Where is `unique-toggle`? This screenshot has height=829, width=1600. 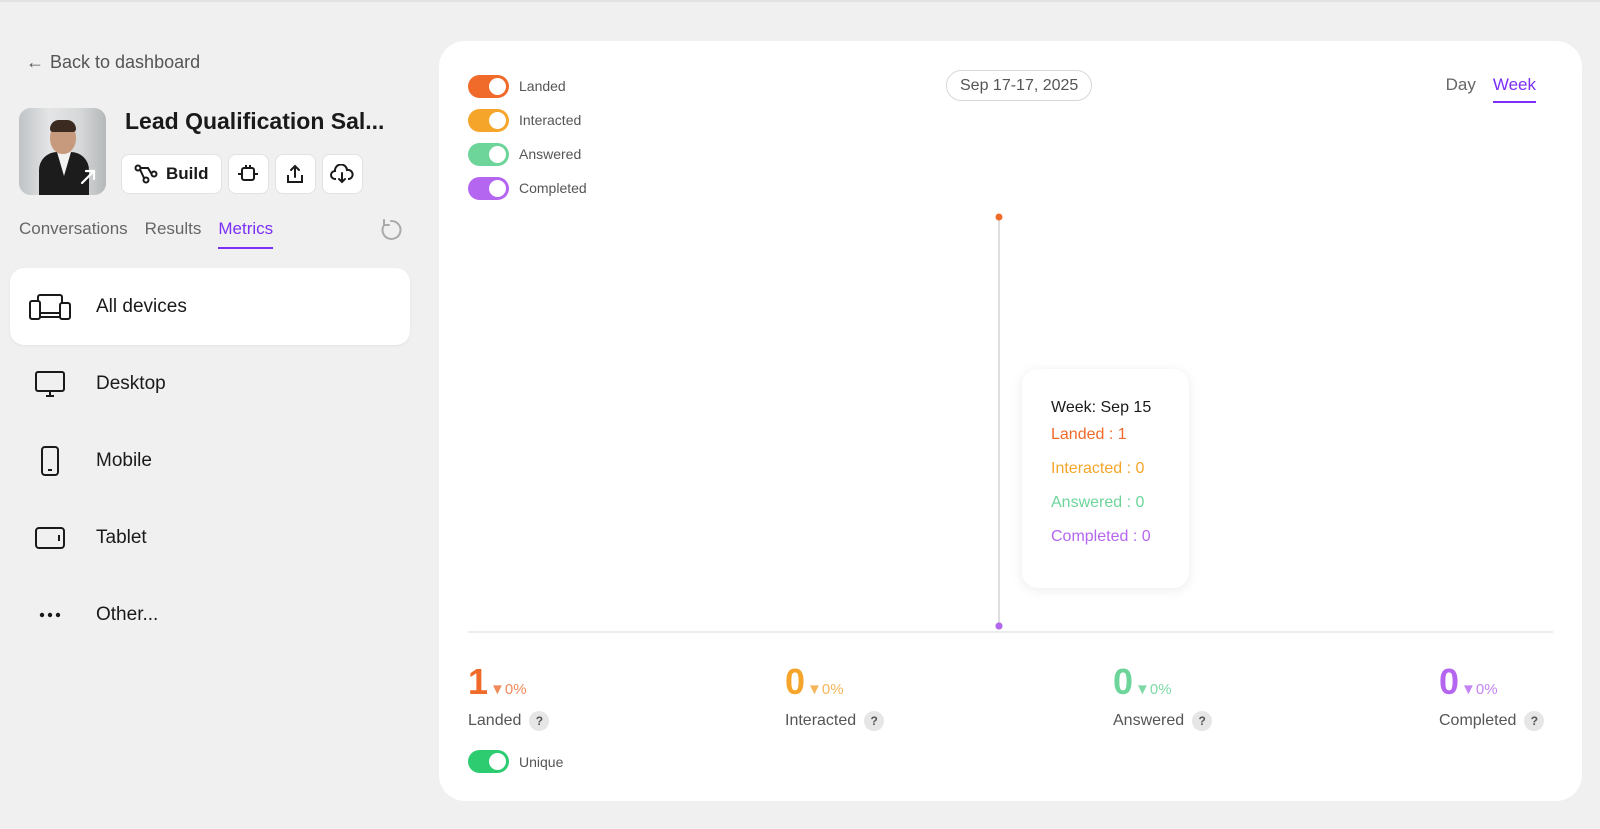
unique-toggle is located at coordinates (488, 761).